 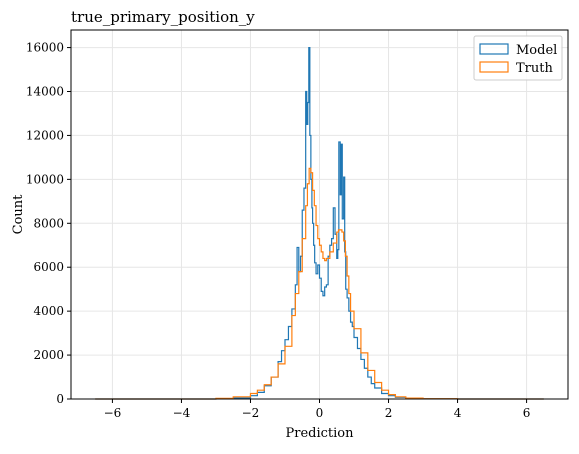 I want to click on legend-swatch-model, so click(x=494, y=49).